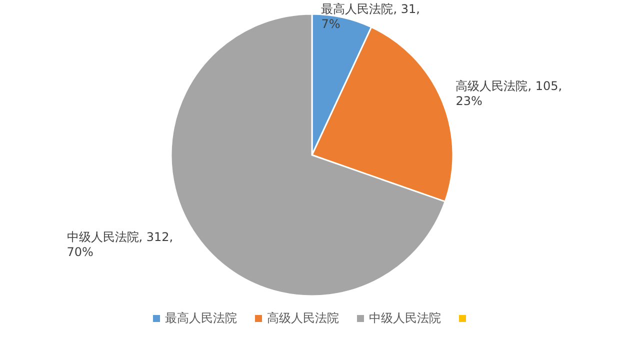 The width and height of the screenshot is (624, 364). What do you see at coordinates (303, 318) in the screenshot?
I see `legend-label: 高级人民法院` at bounding box center [303, 318].